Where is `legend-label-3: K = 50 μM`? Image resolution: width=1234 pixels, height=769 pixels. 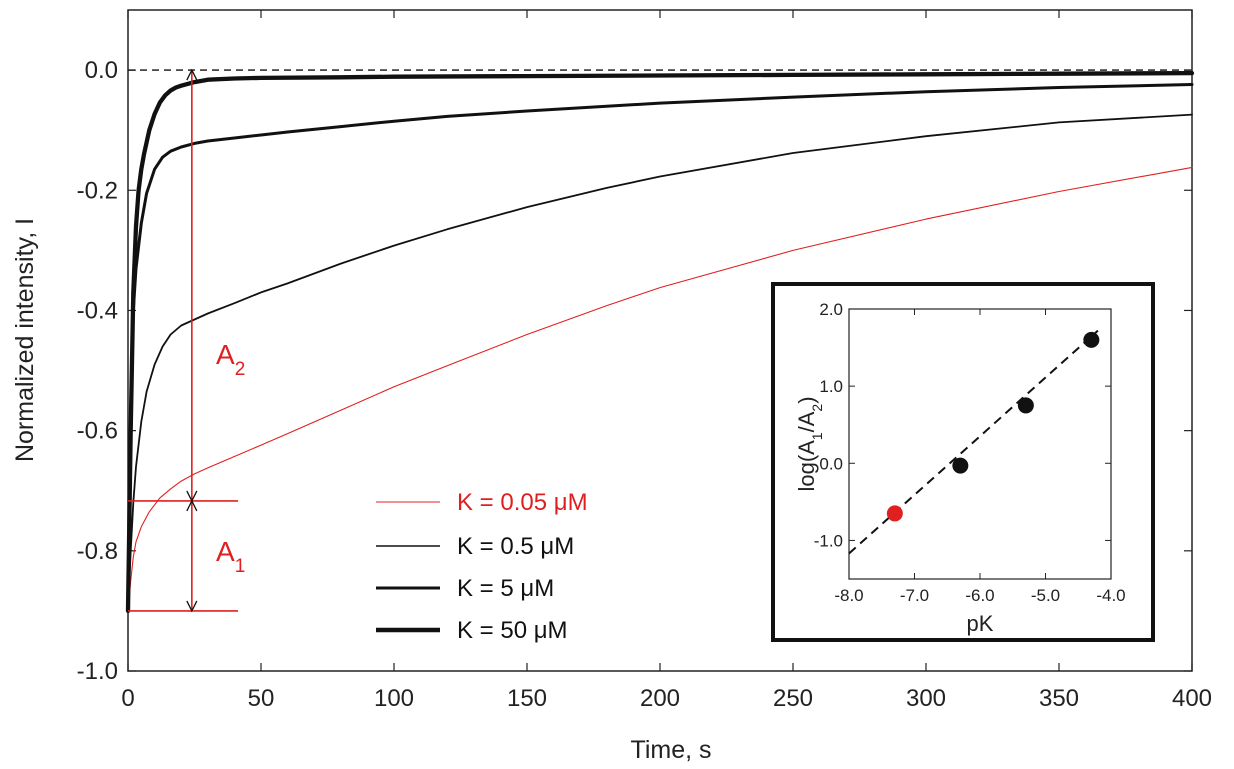
legend-label-3: K = 50 μM is located at coordinates (512, 630).